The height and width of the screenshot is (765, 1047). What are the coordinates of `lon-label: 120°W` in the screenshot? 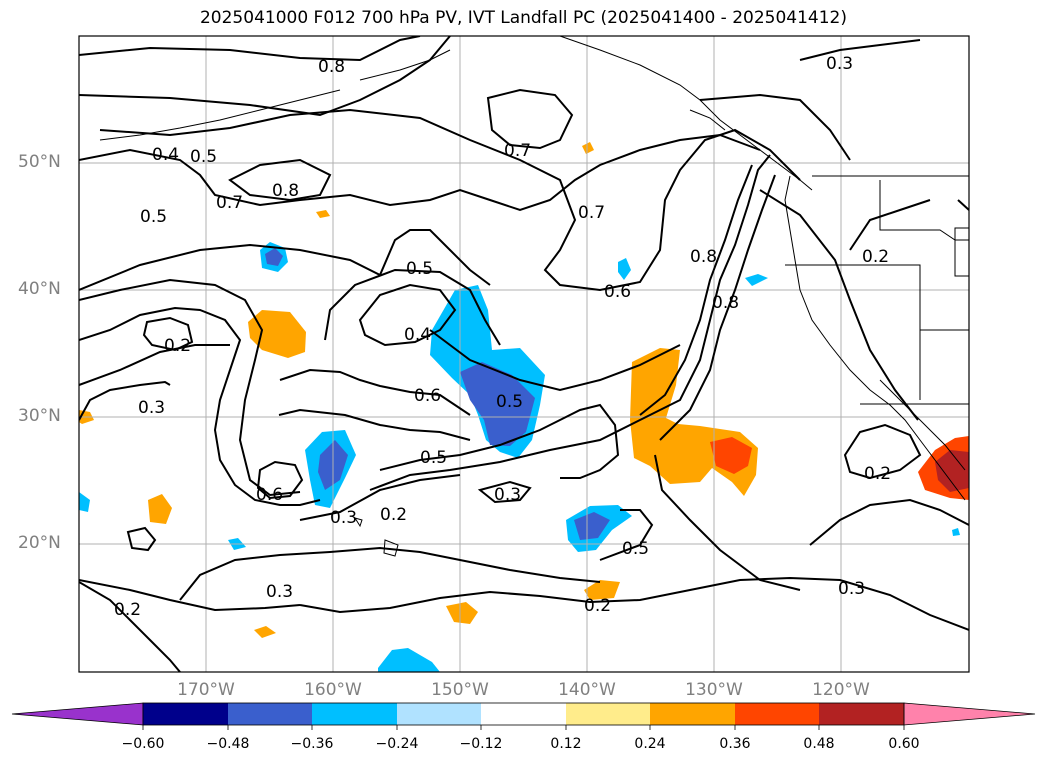 It's located at (841, 690).